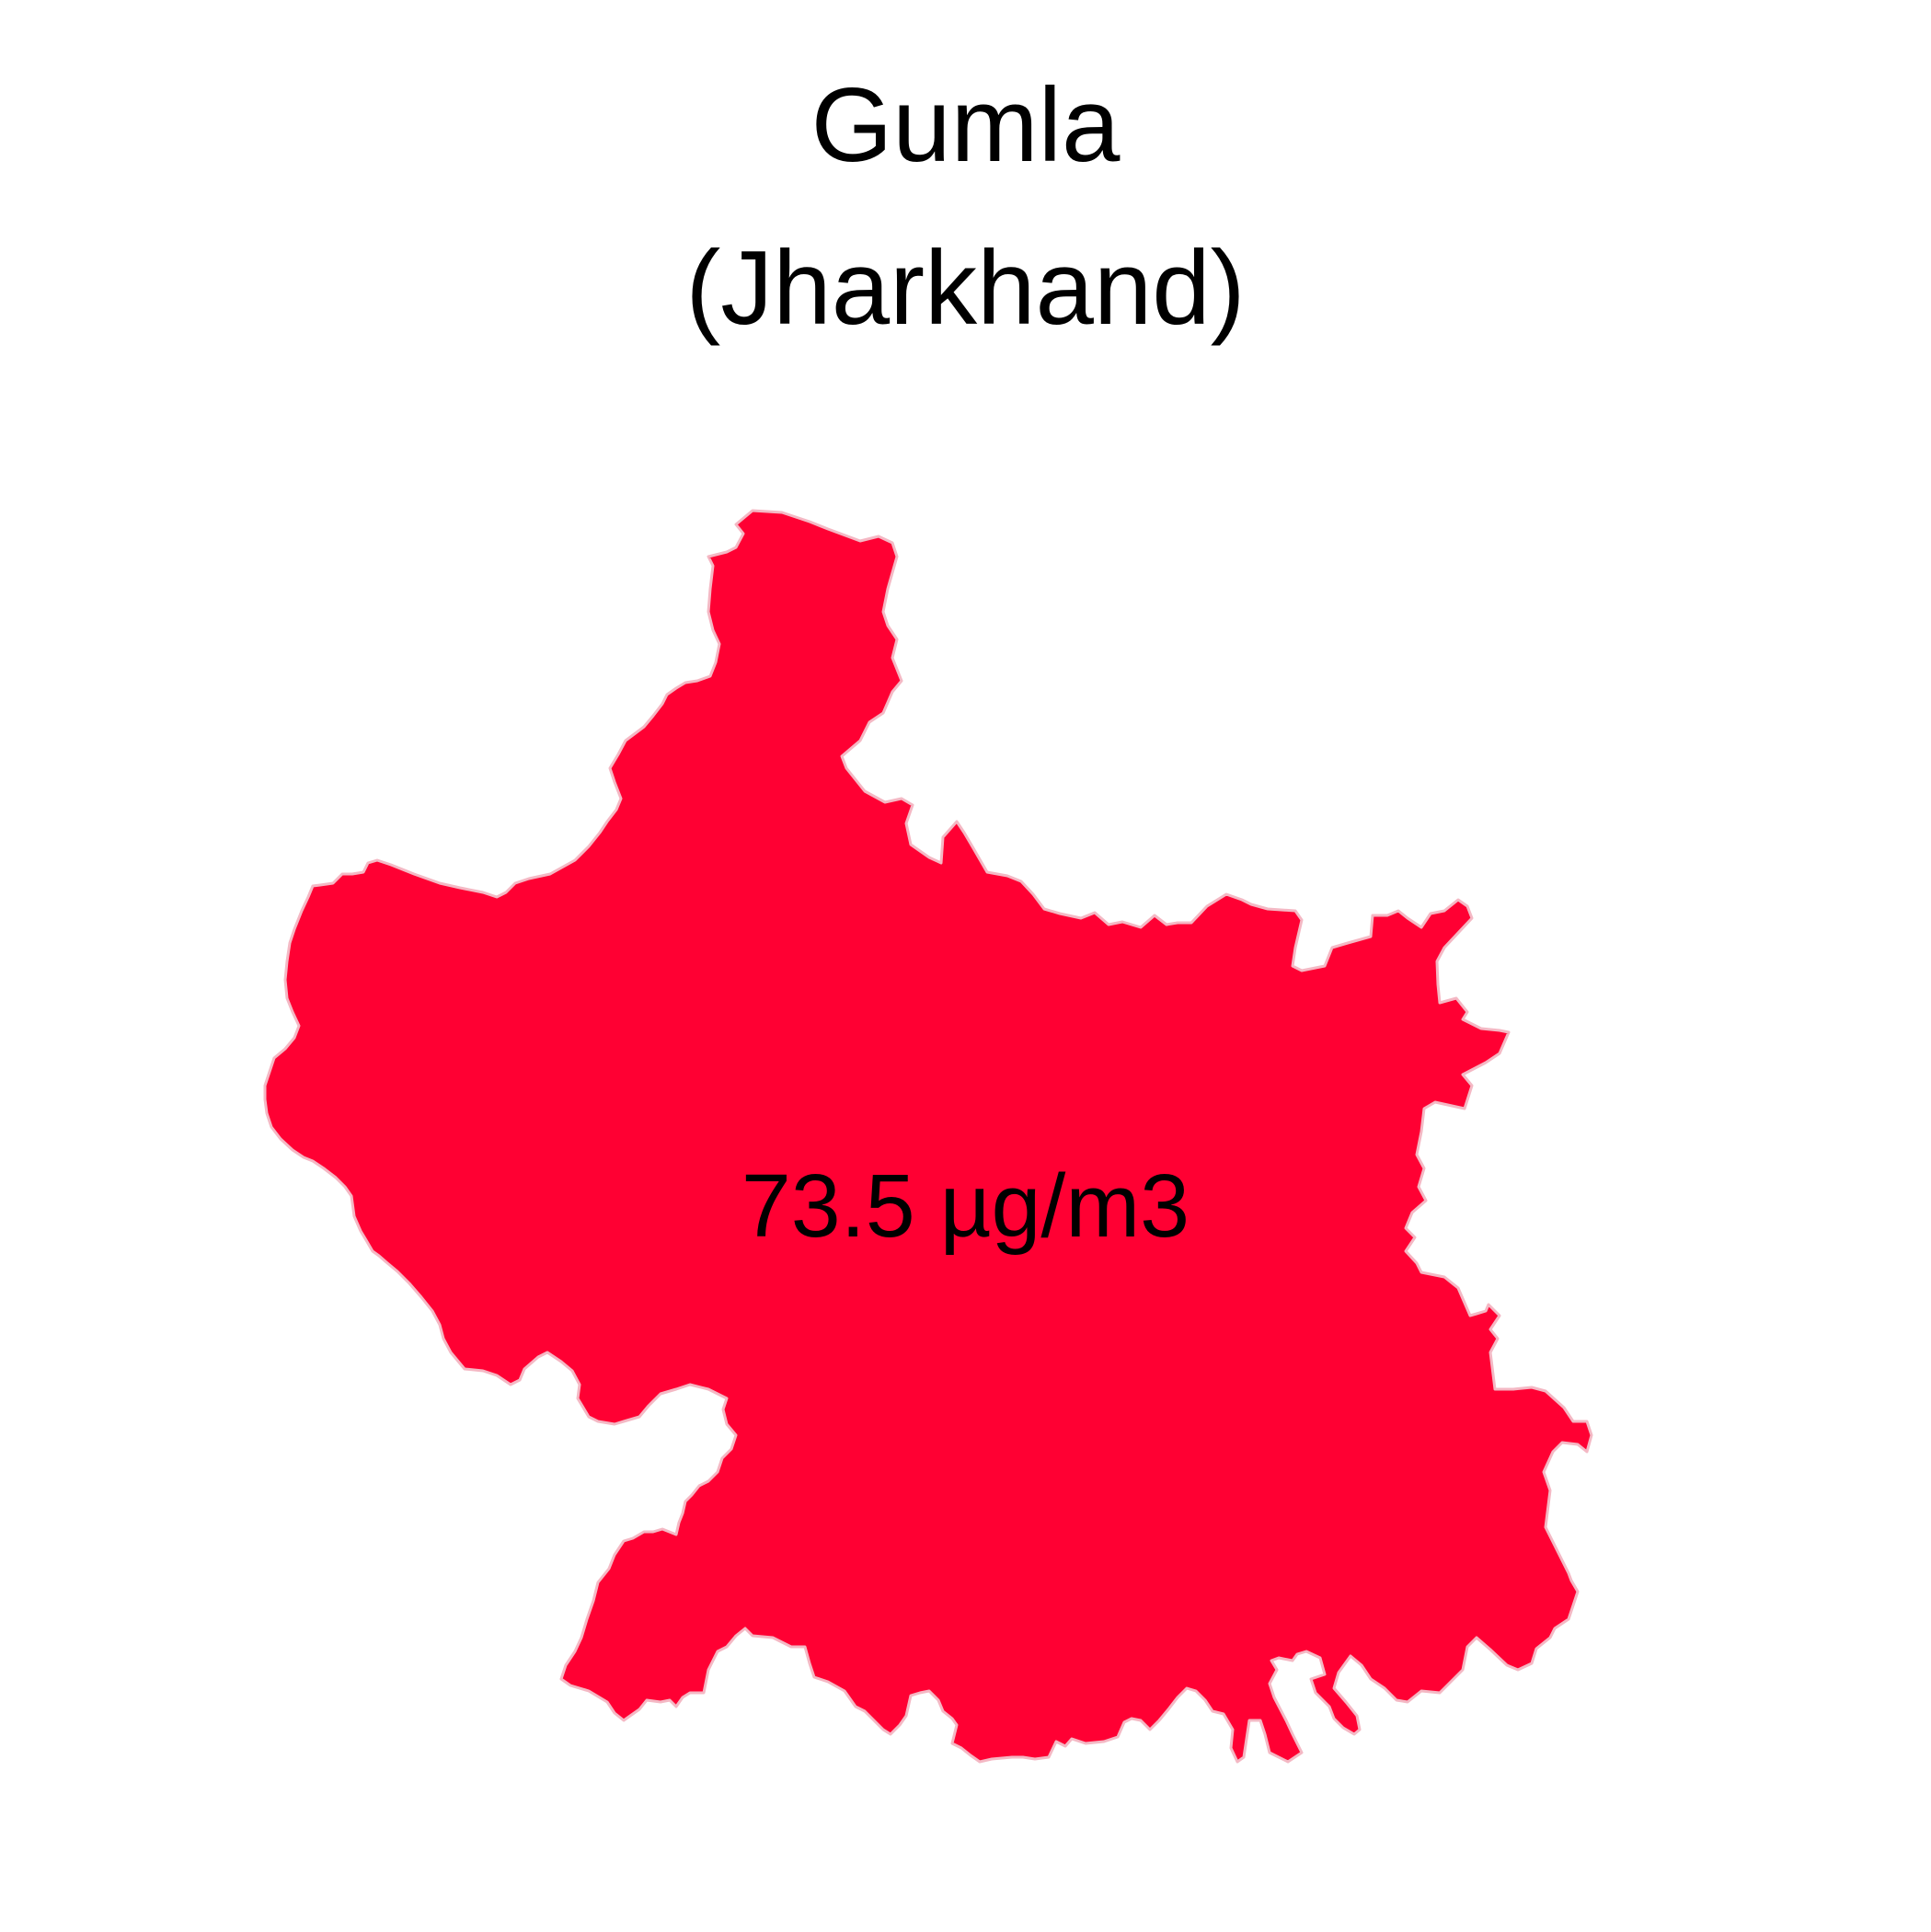 The height and width of the screenshot is (1932, 1931). I want to click on region-value-label: 73.5 µg/m3, so click(965, 1206).